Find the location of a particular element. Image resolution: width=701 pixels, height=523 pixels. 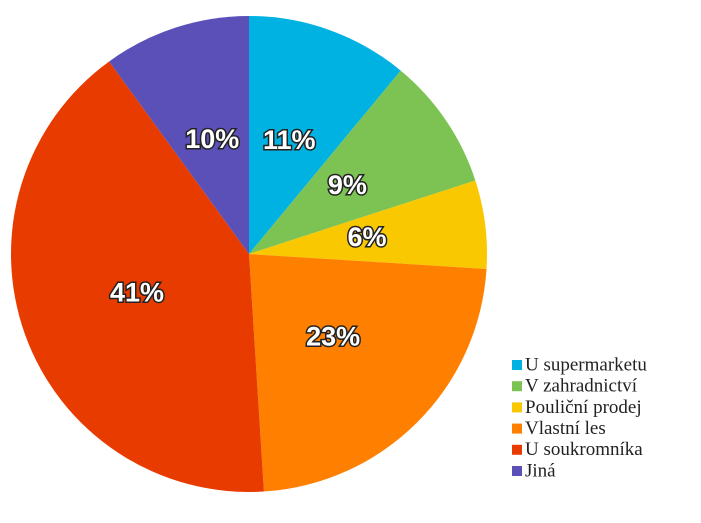

legend-label: U supermarketu is located at coordinates (586, 364).